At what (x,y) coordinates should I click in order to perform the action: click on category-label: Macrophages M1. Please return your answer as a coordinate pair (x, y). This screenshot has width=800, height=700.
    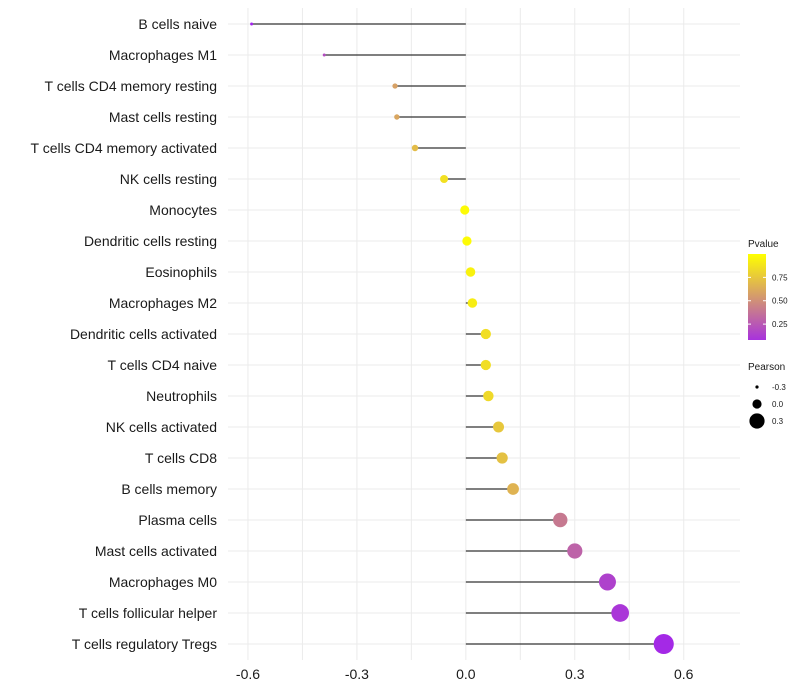
    Looking at the image, I should click on (163, 55).